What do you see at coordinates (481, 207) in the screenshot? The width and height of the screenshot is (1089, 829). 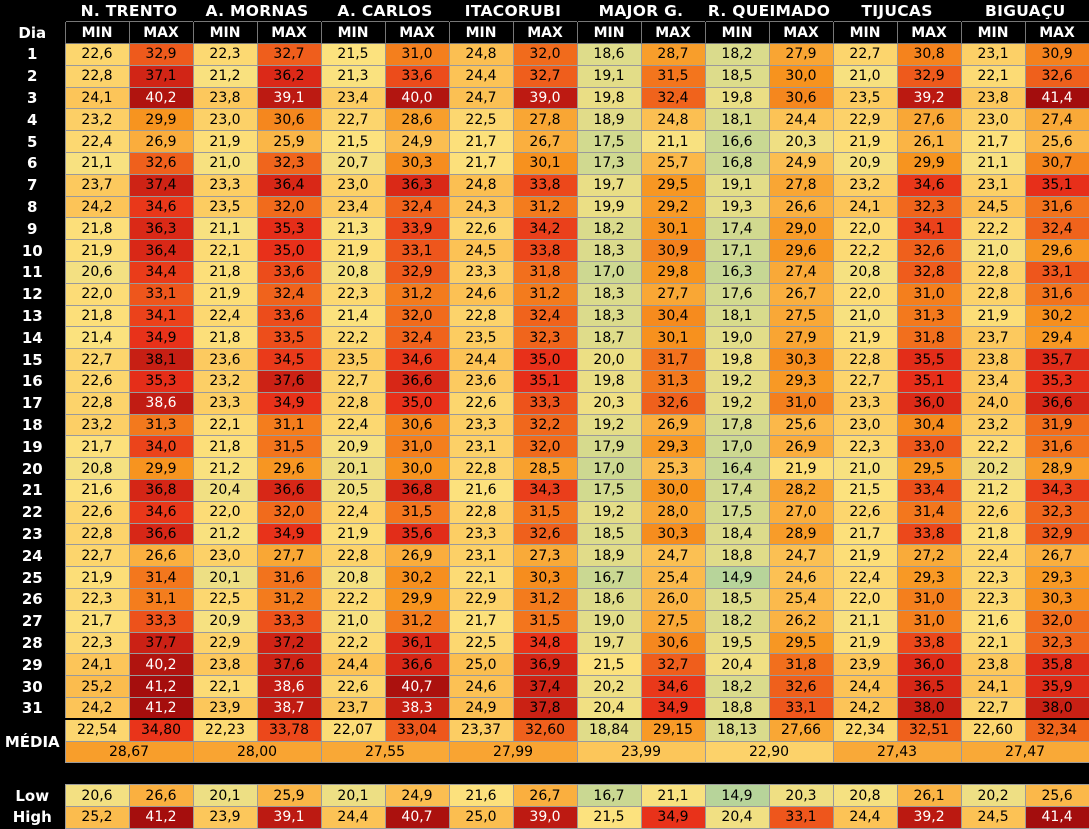 I see `temperature-cell: 24,3` at bounding box center [481, 207].